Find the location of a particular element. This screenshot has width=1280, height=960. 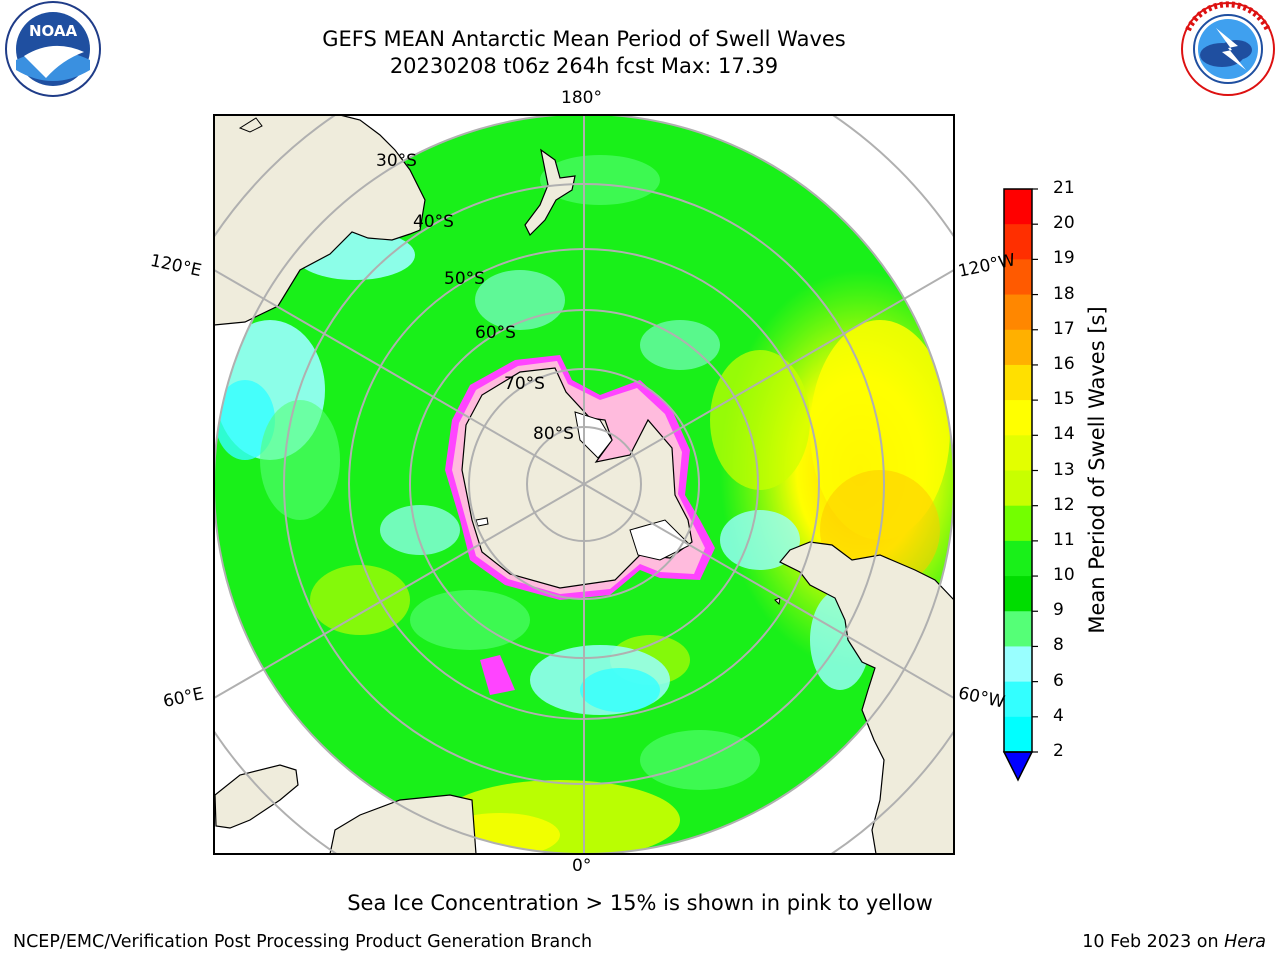

footer-date: 10 Feb 2023 on Hera is located at coordinates (1174, 942).